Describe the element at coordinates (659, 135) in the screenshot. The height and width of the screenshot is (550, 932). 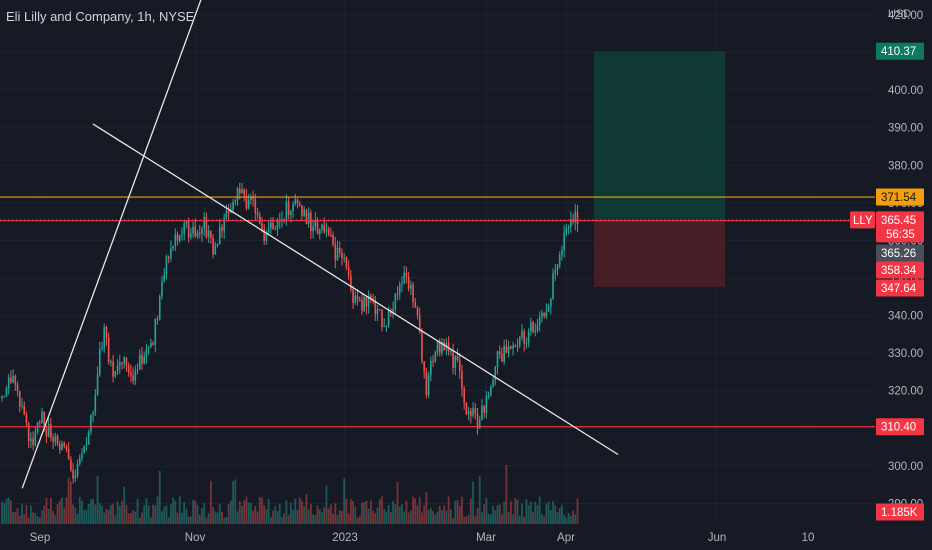
I see `target-zone` at that location.